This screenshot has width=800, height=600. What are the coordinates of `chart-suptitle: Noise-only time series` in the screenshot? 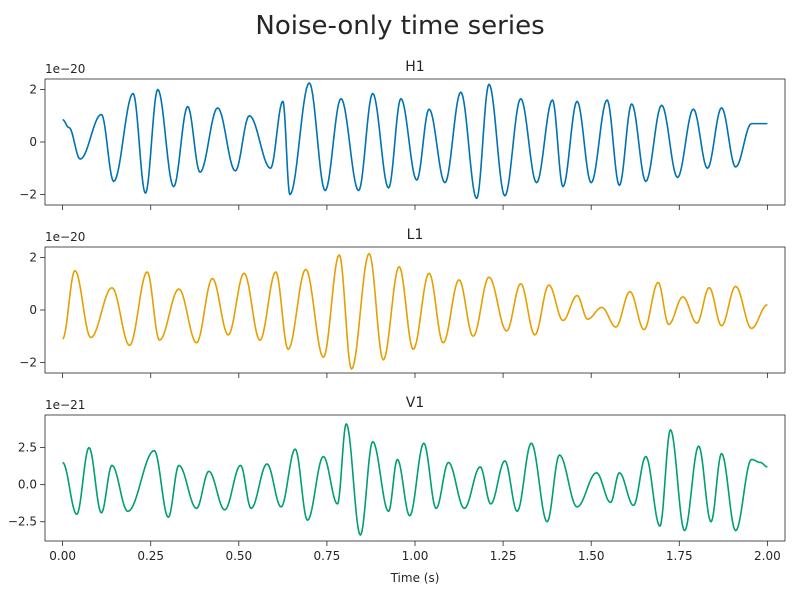 It's located at (399, 26).